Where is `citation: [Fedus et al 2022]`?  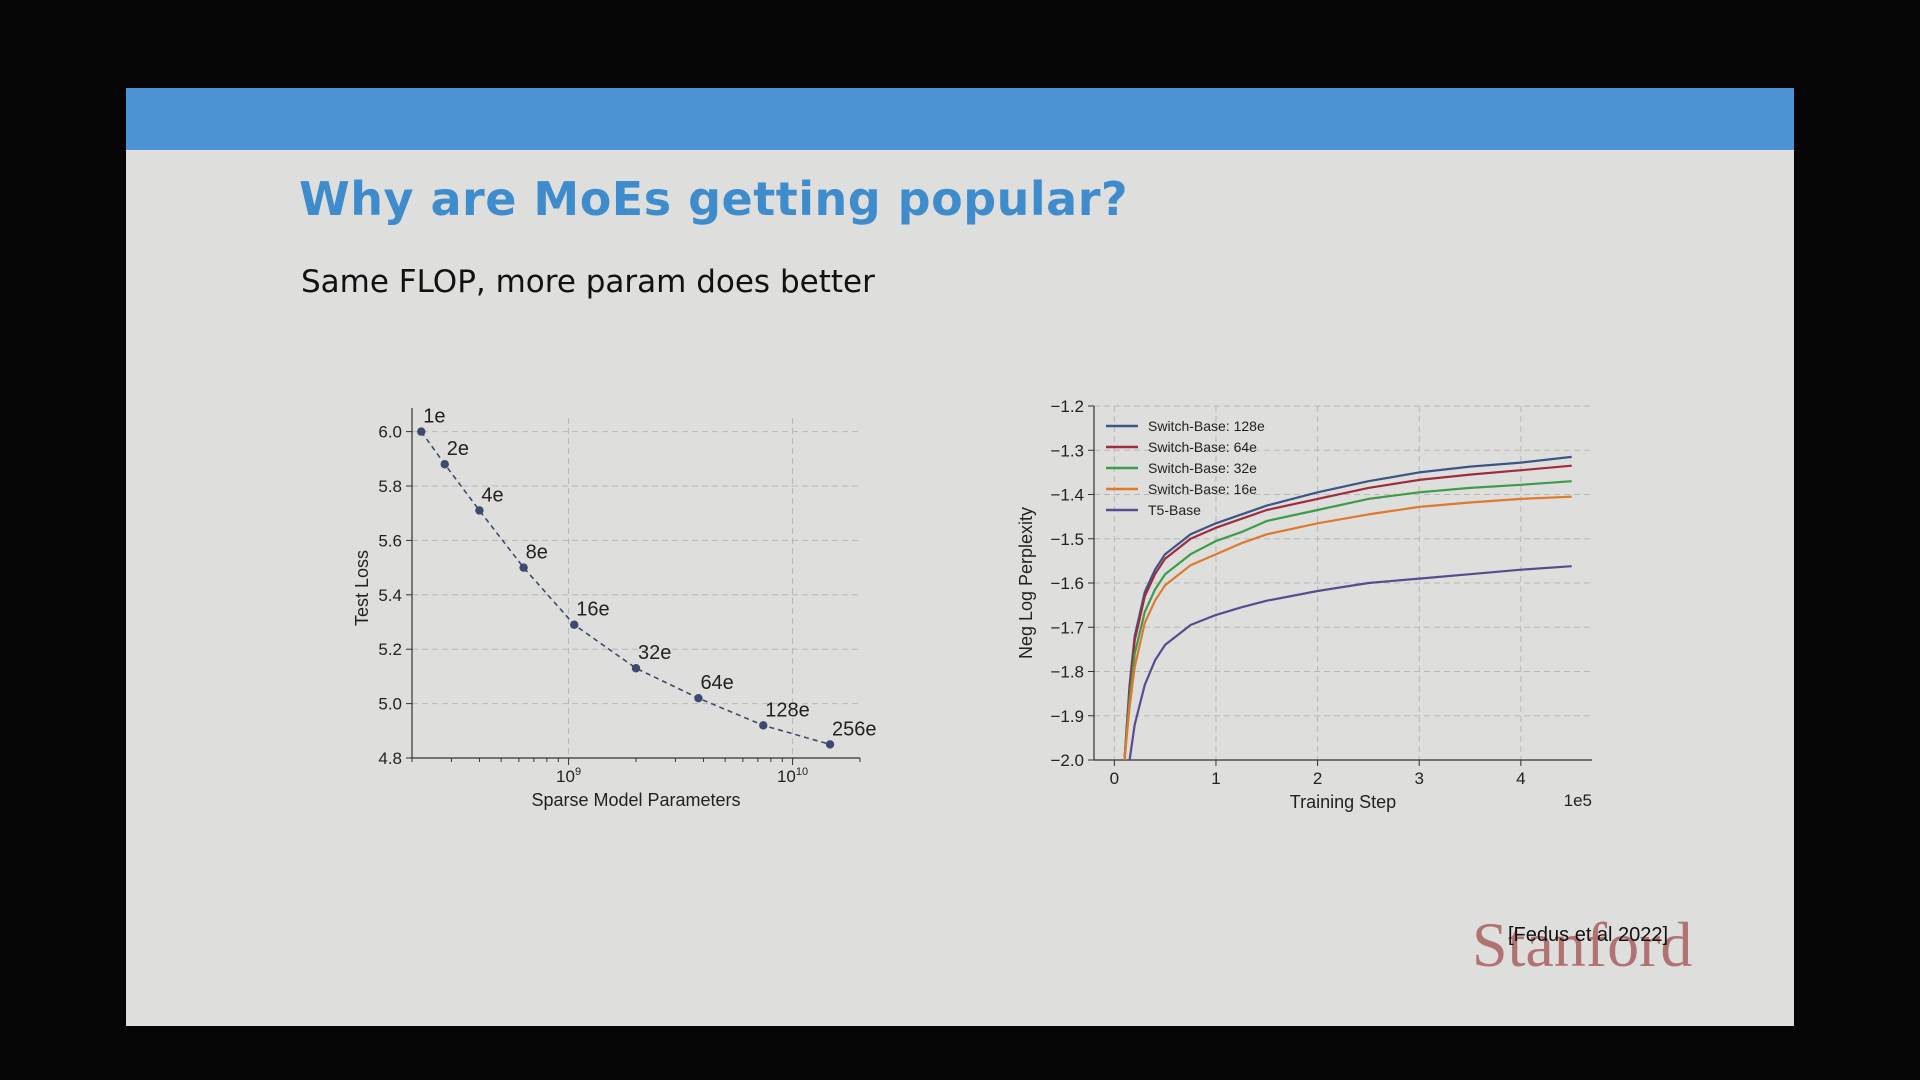 citation: [Fedus et al 2022] is located at coordinates (1588, 935).